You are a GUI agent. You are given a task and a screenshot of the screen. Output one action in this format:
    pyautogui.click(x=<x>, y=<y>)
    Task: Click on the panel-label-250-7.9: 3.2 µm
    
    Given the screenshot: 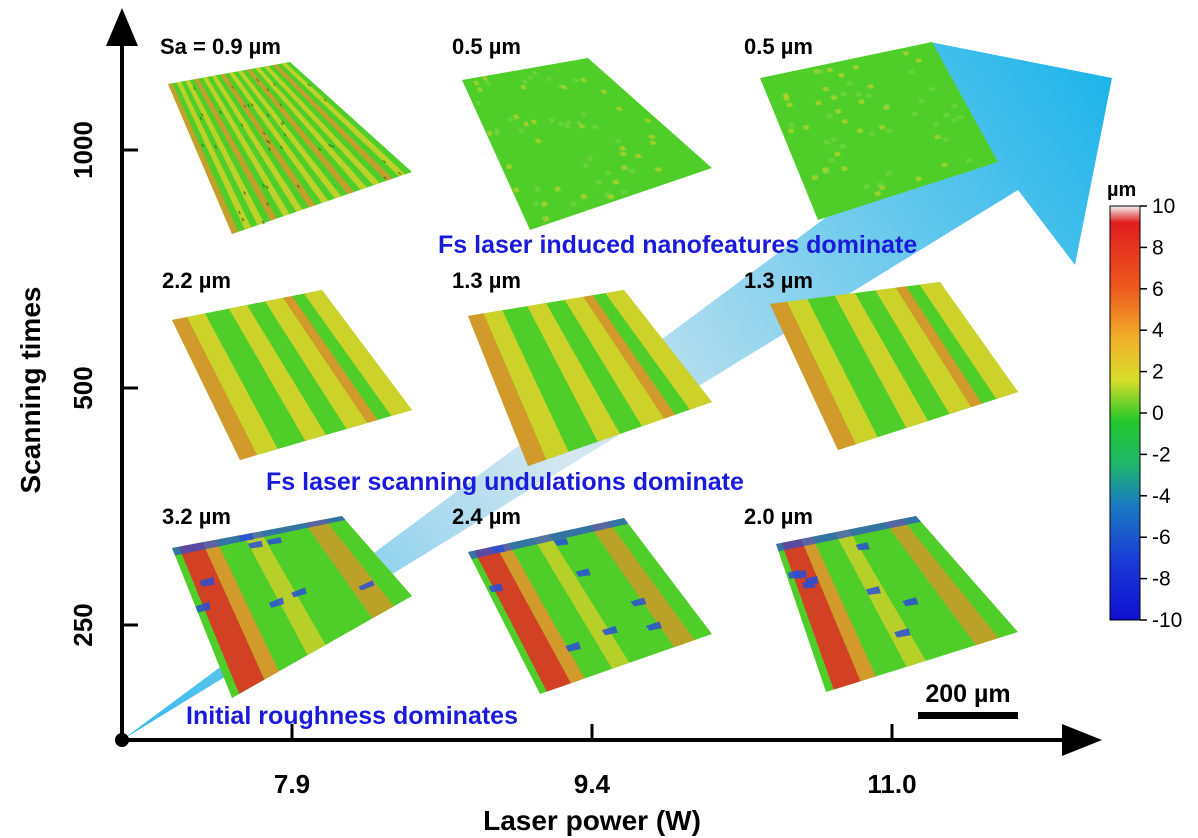 What is the action you would take?
    pyautogui.click(x=196, y=516)
    